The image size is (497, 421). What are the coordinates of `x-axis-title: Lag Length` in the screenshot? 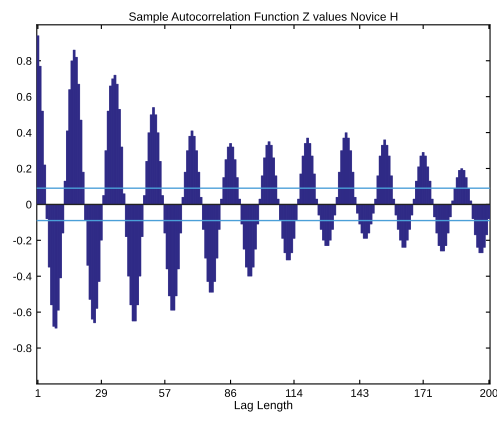 It's located at (263, 406).